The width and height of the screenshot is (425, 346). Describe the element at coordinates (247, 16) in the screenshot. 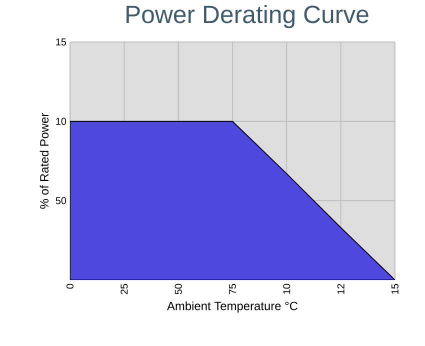

I see `chart-title: Power Derating Curve` at that location.